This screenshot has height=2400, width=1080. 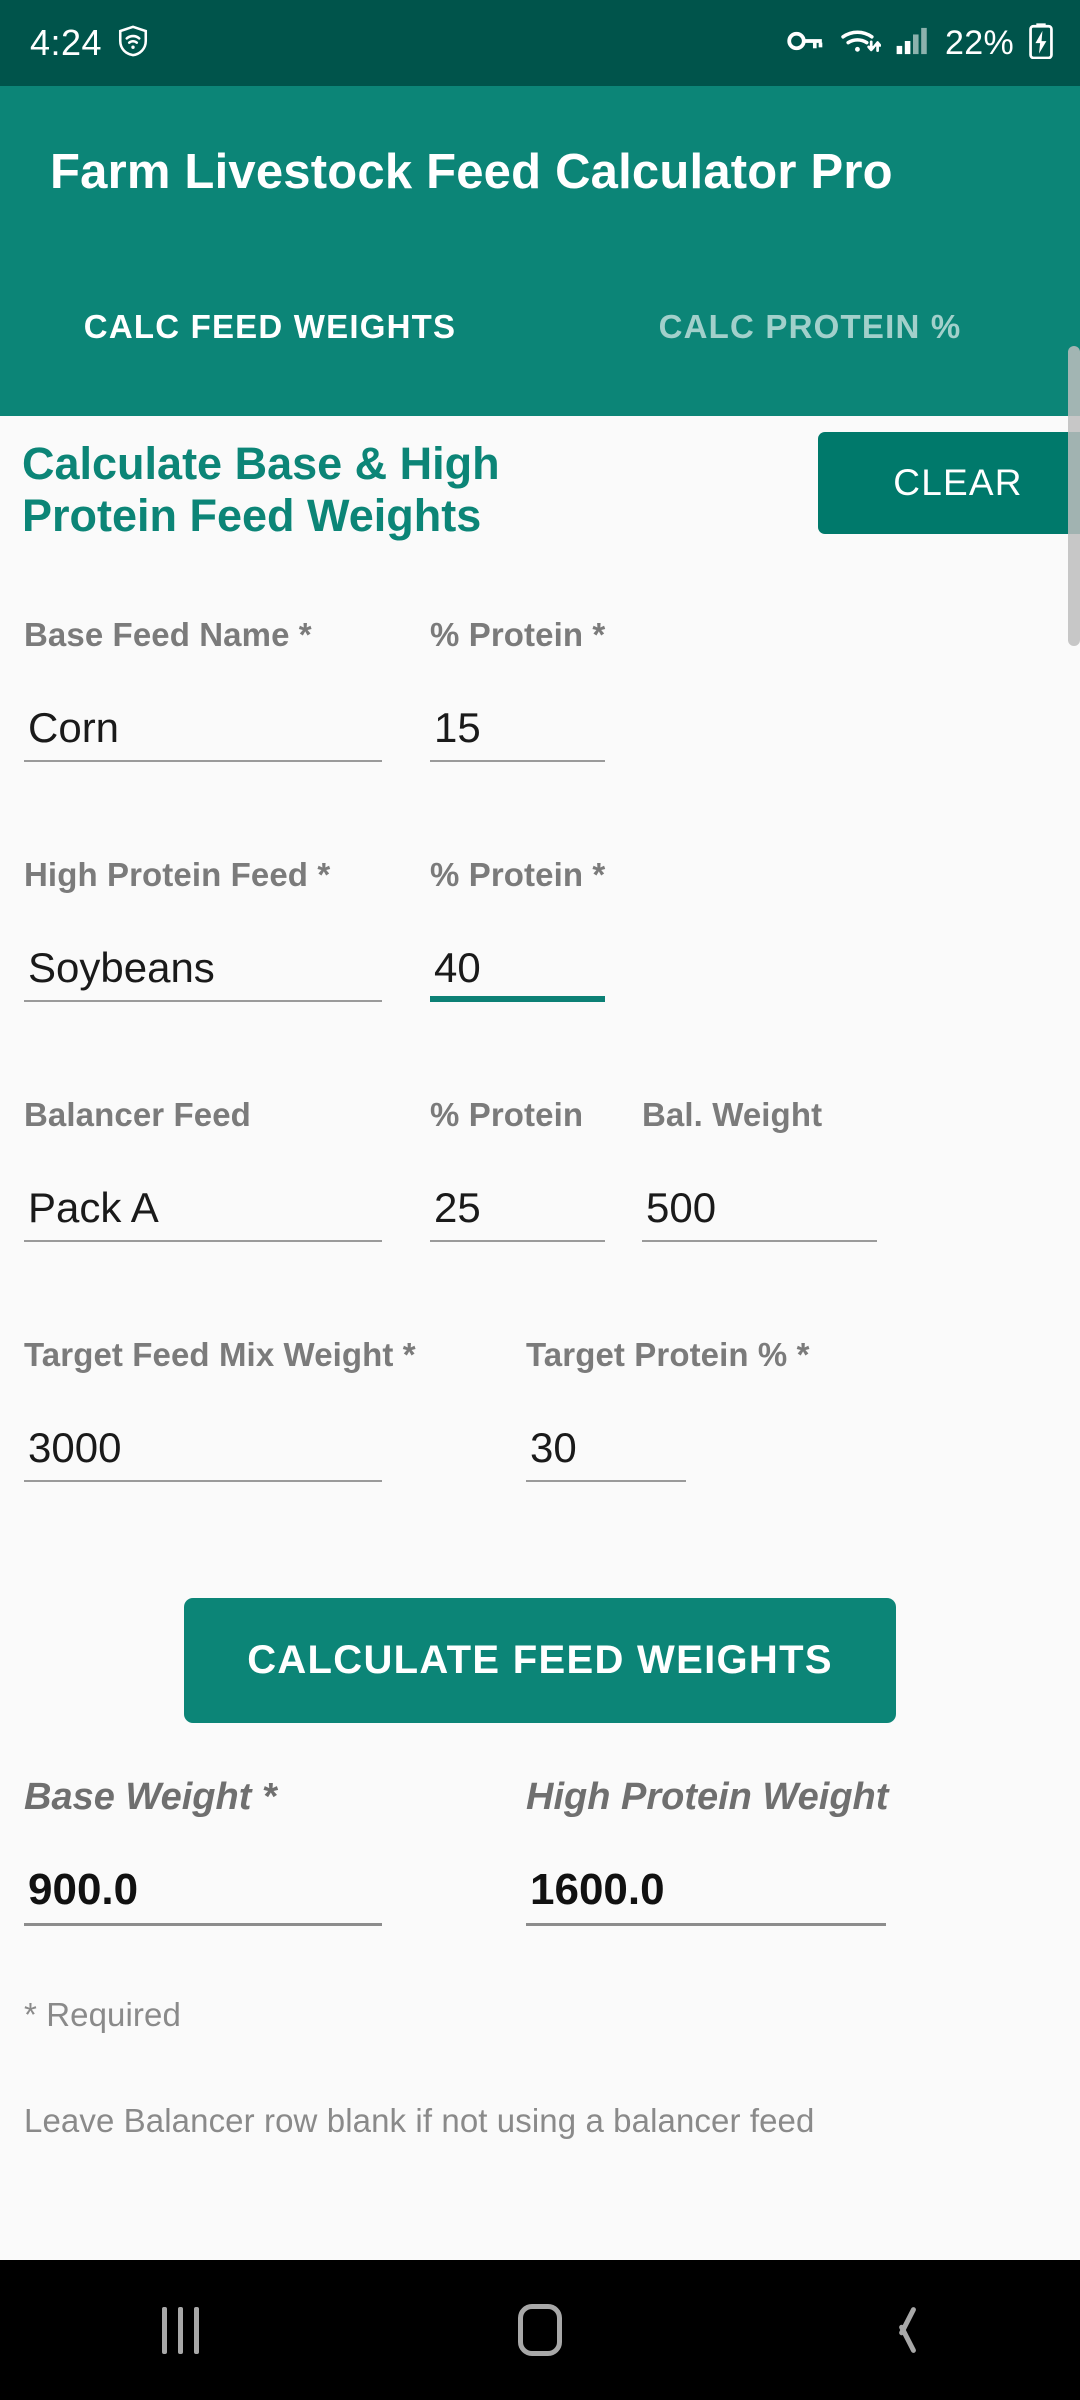 What do you see at coordinates (518, 634) in the screenshot?
I see `base-protein-label: % Protein *` at bounding box center [518, 634].